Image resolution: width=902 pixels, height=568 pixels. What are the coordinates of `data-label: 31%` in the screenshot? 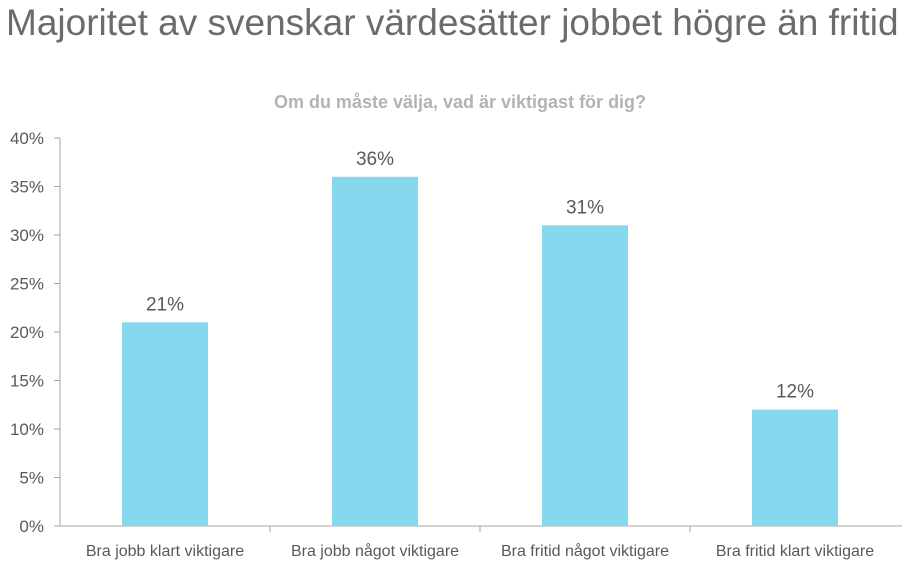 It's located at (585, 207).